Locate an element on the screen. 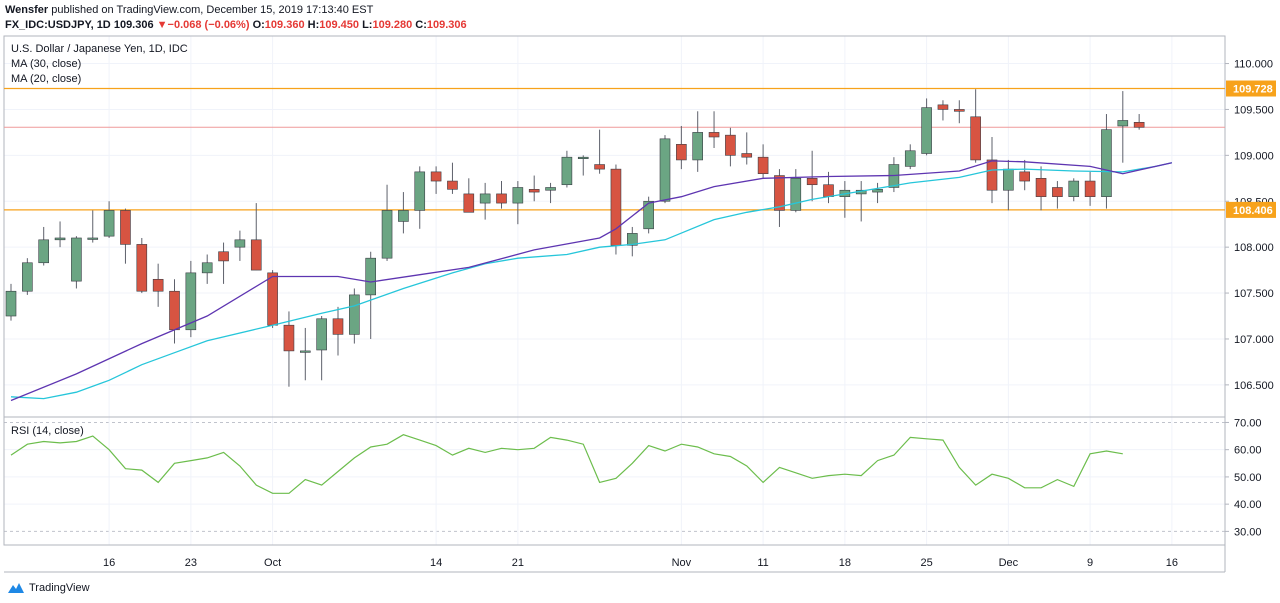 The height and width of the screenshot is (603, 1280). time-tick-label: 23 is located at coordinates (191, 563).